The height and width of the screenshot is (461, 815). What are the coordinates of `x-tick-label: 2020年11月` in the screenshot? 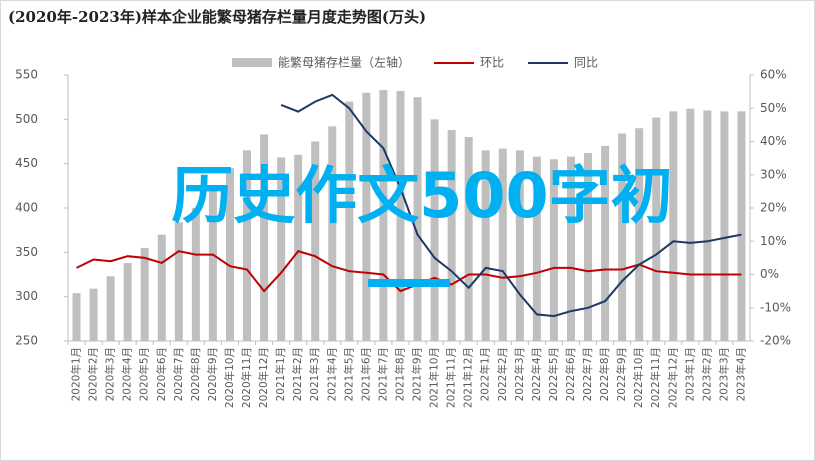 It's located at (246, 377).